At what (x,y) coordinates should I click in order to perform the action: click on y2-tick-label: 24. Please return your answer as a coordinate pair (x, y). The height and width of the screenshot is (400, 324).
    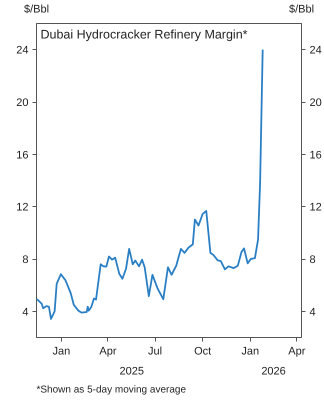
    Looking at the image, I should click on (316, 50).